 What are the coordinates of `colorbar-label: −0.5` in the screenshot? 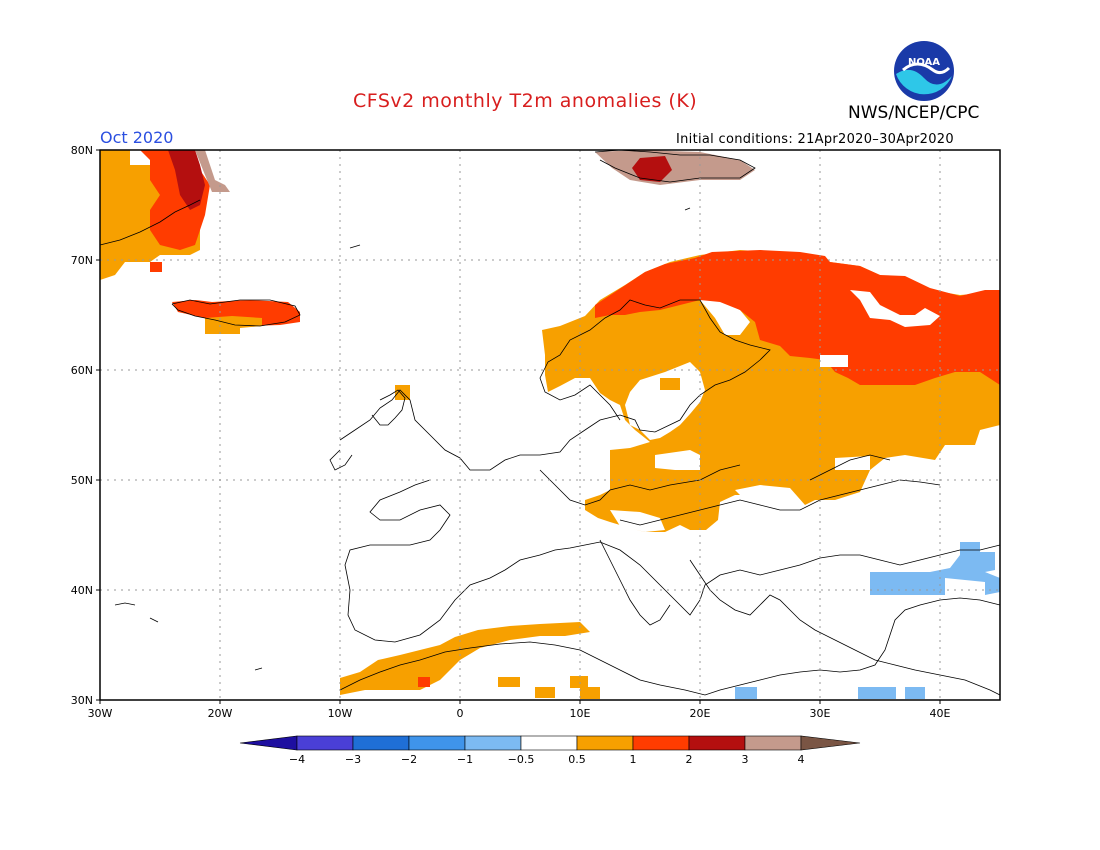 It's located at (521, 759).